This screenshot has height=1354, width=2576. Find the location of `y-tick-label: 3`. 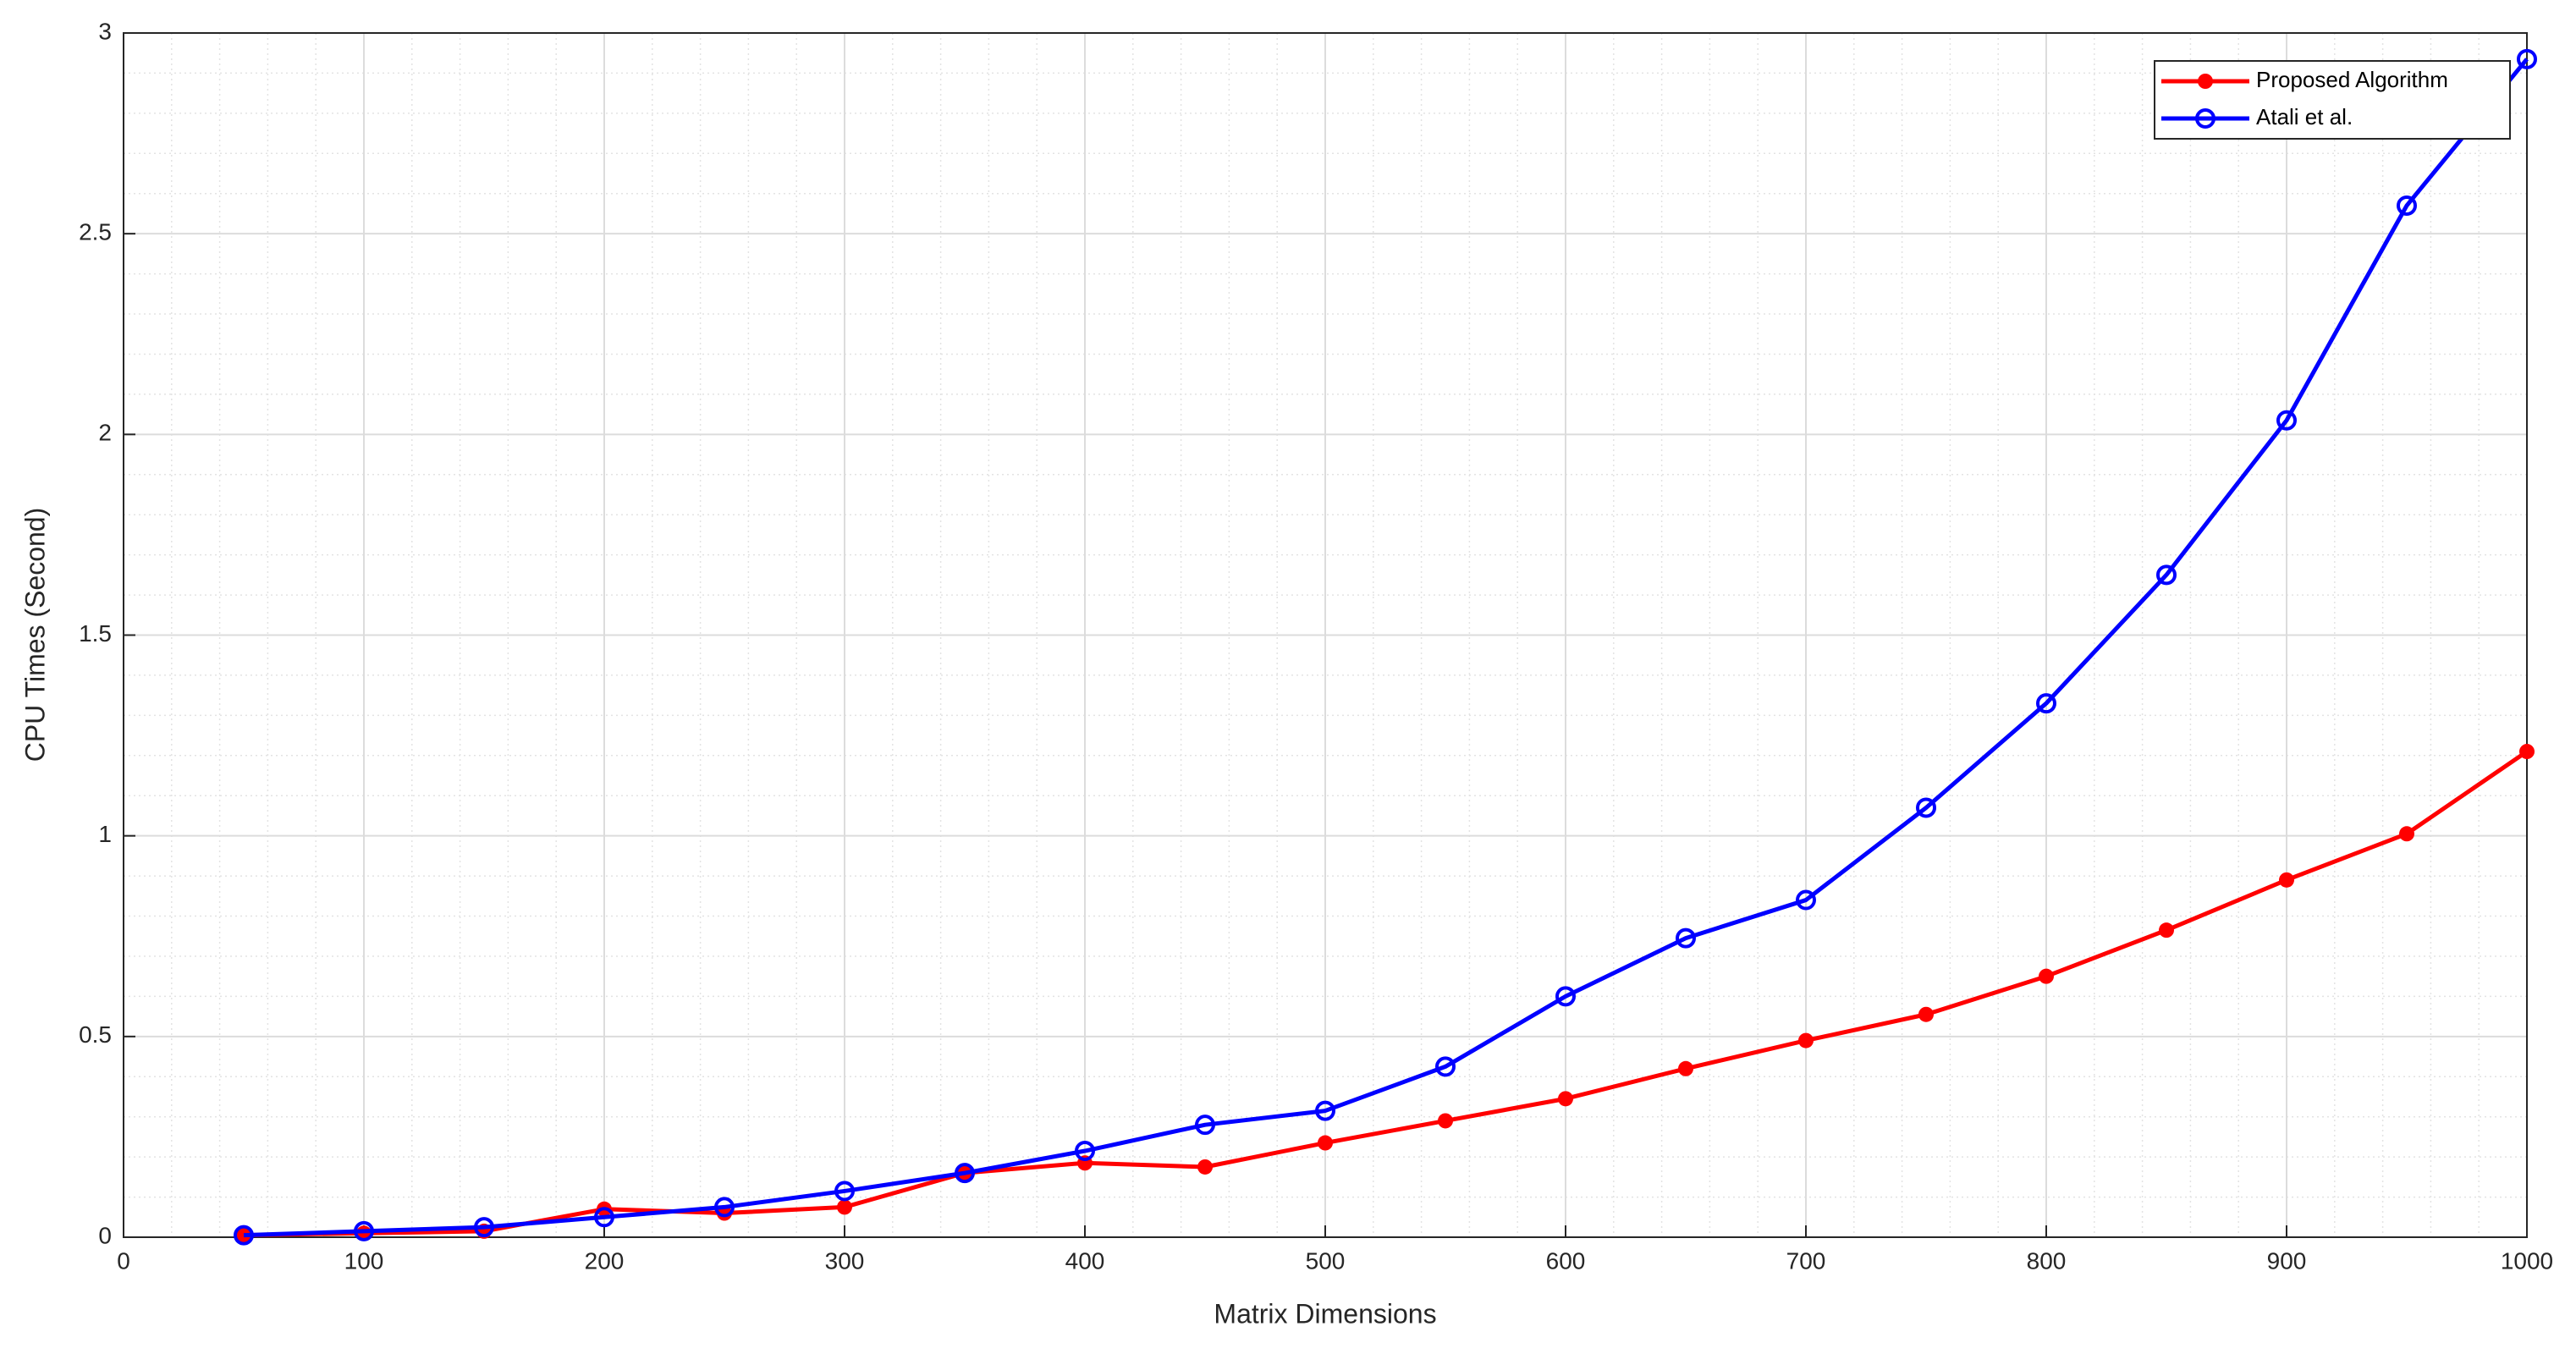

y-tick-label: 3 is located at coordinates (105, 31).